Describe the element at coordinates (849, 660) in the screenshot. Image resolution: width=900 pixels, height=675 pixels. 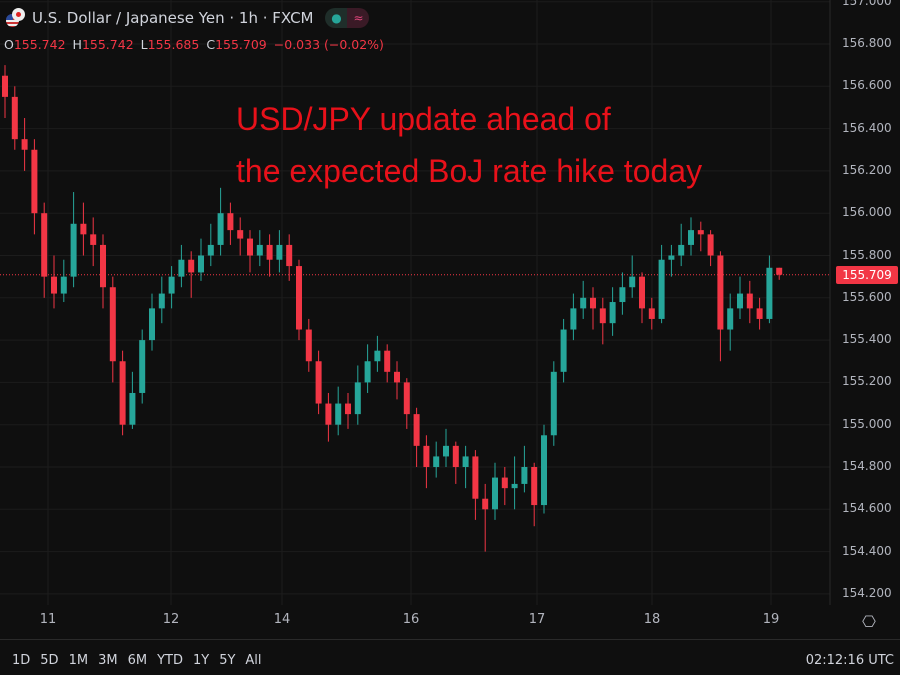
I see `clock: 02:12:16 UTC` at that location.